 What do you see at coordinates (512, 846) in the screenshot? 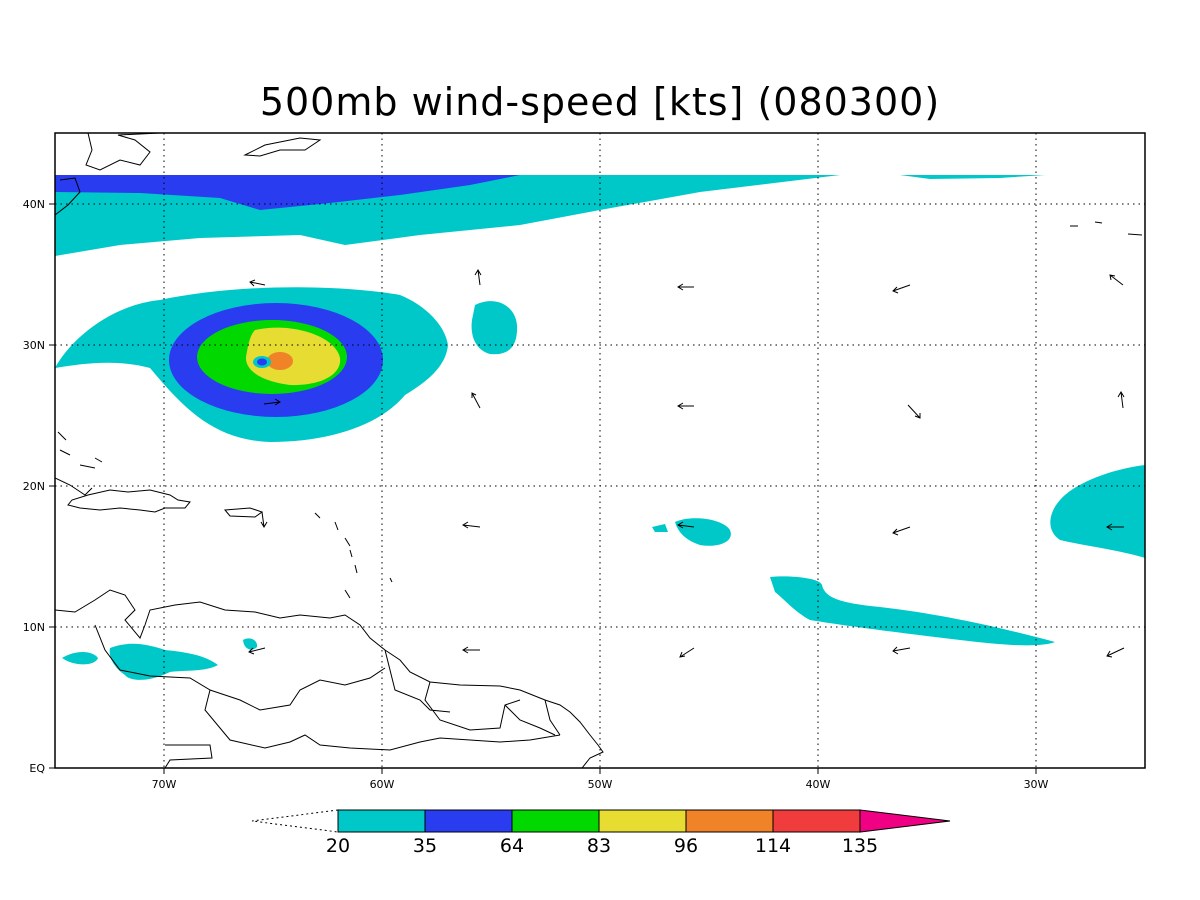
I see `colorbar-label: 64` at bounding box center [512, 846].